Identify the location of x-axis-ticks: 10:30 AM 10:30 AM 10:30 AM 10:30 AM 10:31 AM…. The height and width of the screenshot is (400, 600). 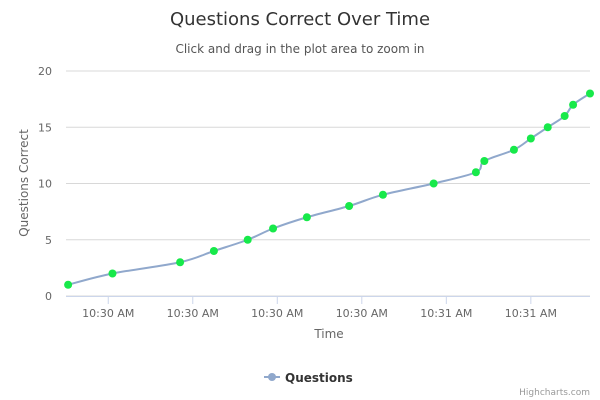
(319, 308).